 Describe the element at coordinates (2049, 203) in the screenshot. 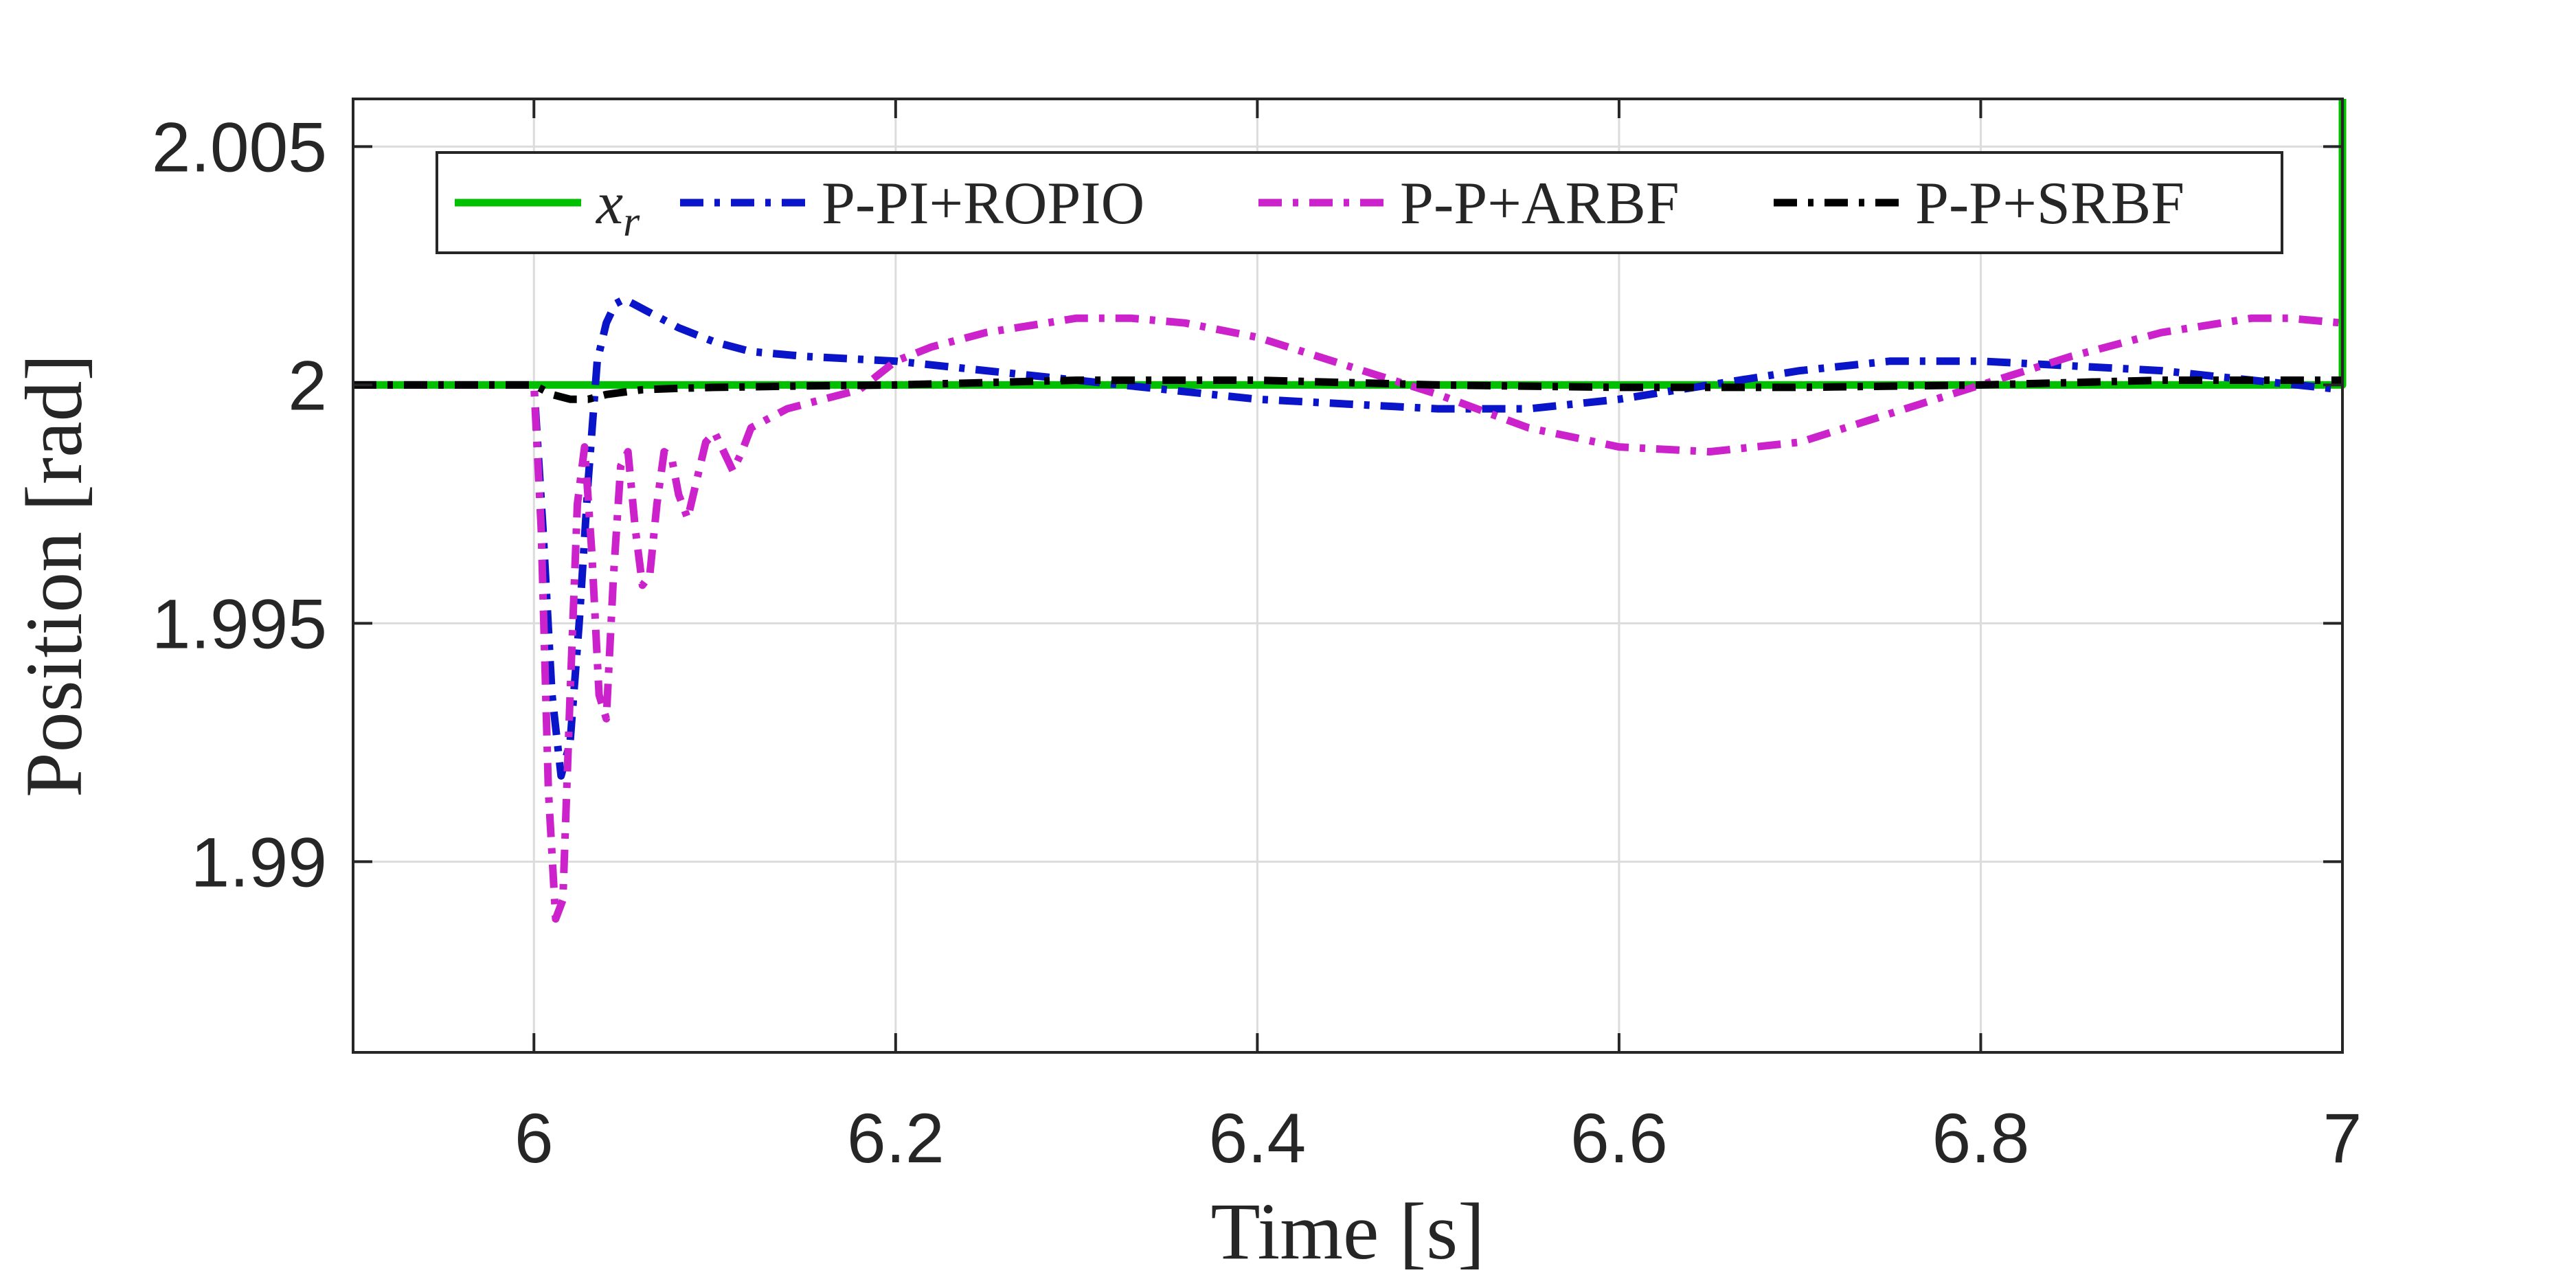

I see `legend-label: P-P+SRBF` at that location.